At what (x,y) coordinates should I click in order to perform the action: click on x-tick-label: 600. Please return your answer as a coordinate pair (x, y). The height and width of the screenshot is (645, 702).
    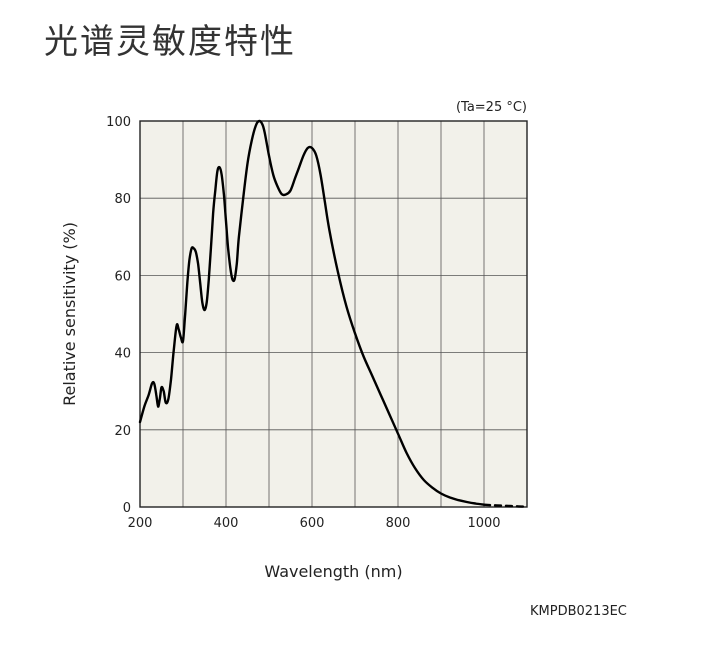
    Looking at the image, I should click on (312, 523).